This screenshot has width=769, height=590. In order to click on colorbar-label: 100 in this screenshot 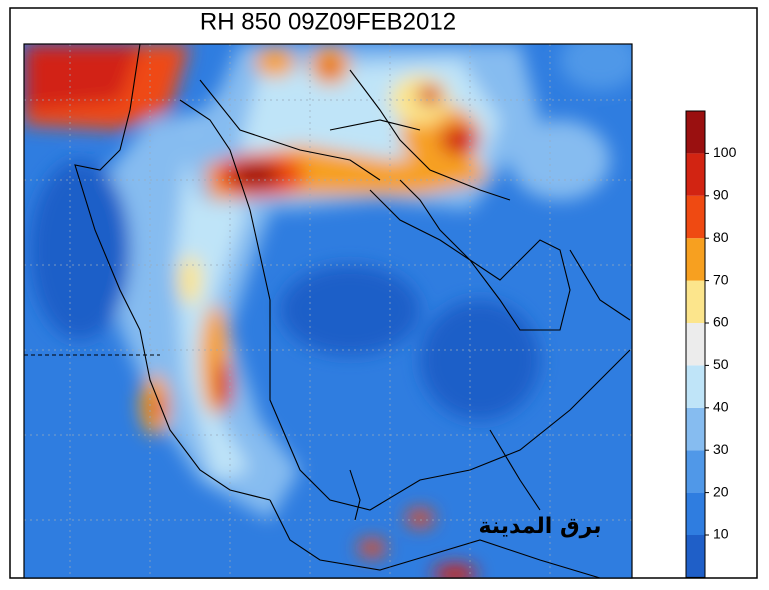, I will do `click(725, 152)`.